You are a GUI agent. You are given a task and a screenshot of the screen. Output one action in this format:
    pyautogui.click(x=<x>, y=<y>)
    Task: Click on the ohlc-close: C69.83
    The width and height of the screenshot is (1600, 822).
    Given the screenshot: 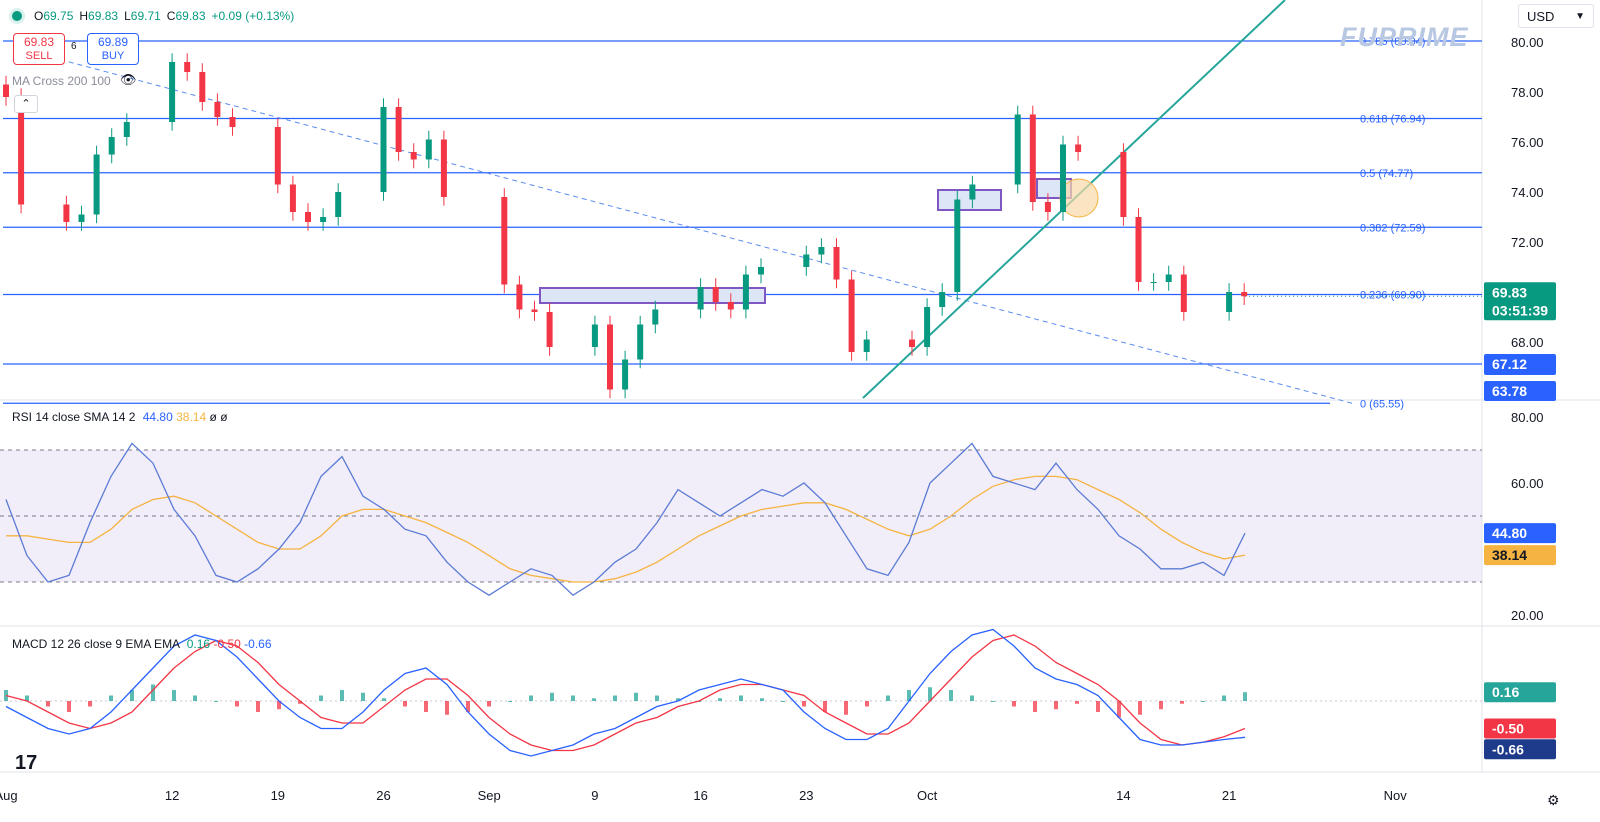 What is the action you would take?
    pyautogui.click(x=186, y=16)
    